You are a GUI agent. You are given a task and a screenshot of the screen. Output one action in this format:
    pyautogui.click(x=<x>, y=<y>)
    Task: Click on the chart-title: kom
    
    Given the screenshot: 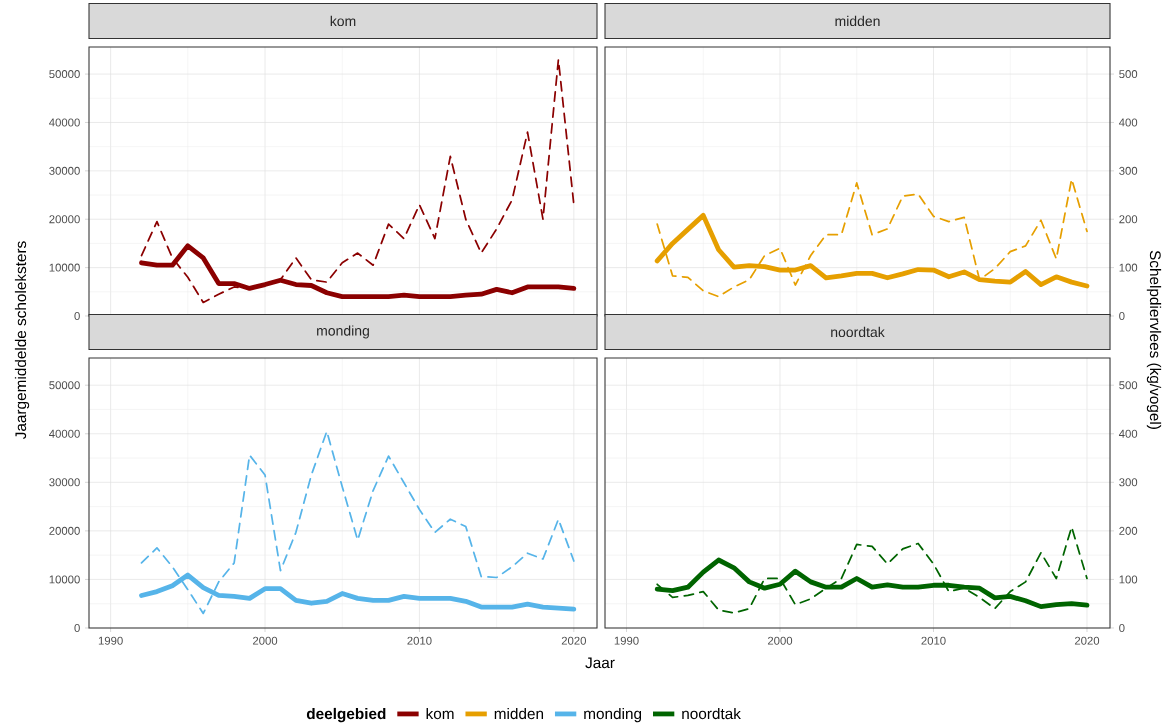 What is the action you would take?
    pyautogui.click(x=343, y=21)
    